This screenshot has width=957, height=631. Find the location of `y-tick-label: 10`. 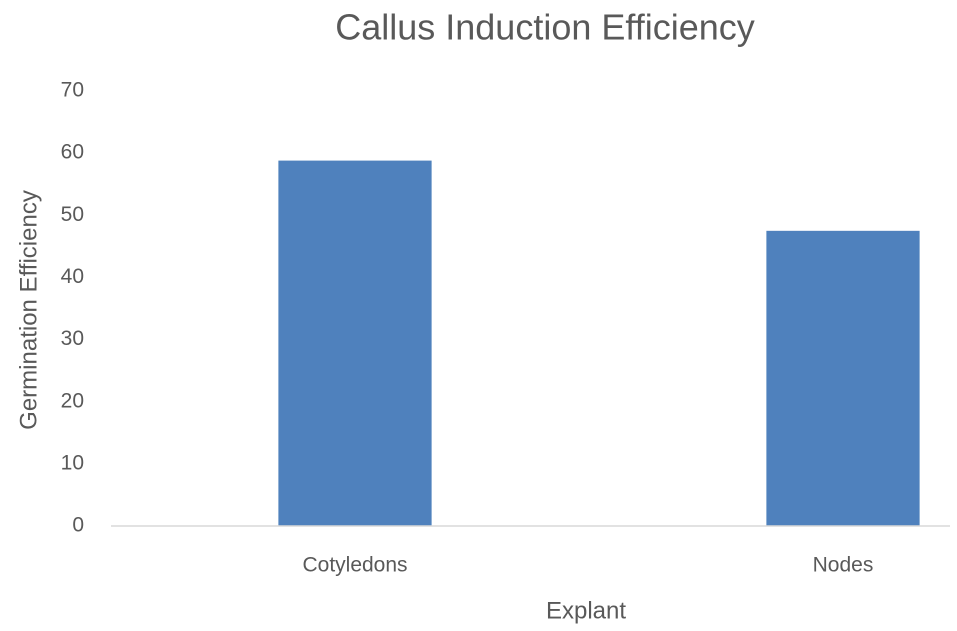

y-tick-label: 10 is located at coordinates (72, 462).